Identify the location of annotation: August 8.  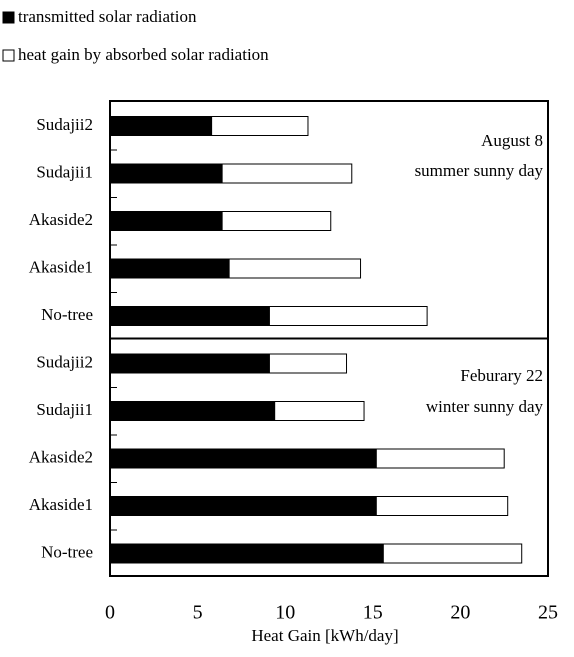
(512, 140).